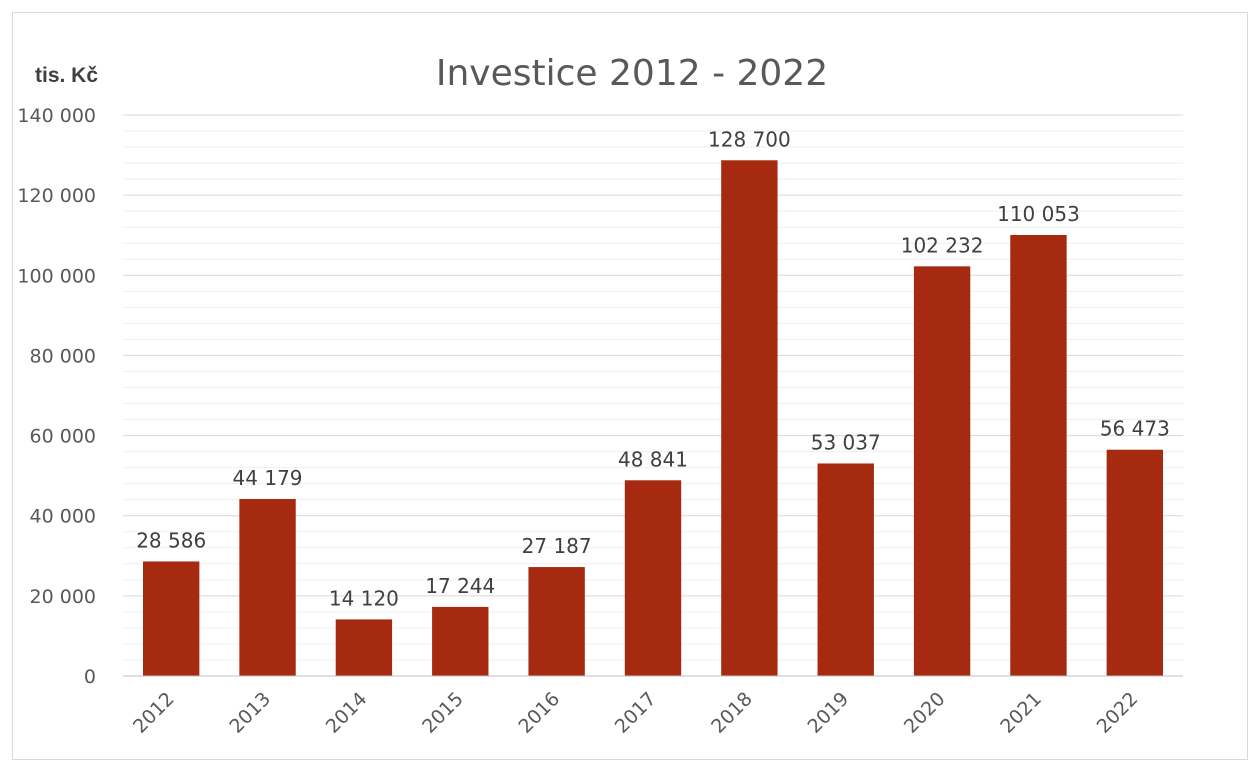 Image resolution: width=1260 pixels, height=761 pixels. I want to click on data-label-2016: 27 187, so click(557, 546).